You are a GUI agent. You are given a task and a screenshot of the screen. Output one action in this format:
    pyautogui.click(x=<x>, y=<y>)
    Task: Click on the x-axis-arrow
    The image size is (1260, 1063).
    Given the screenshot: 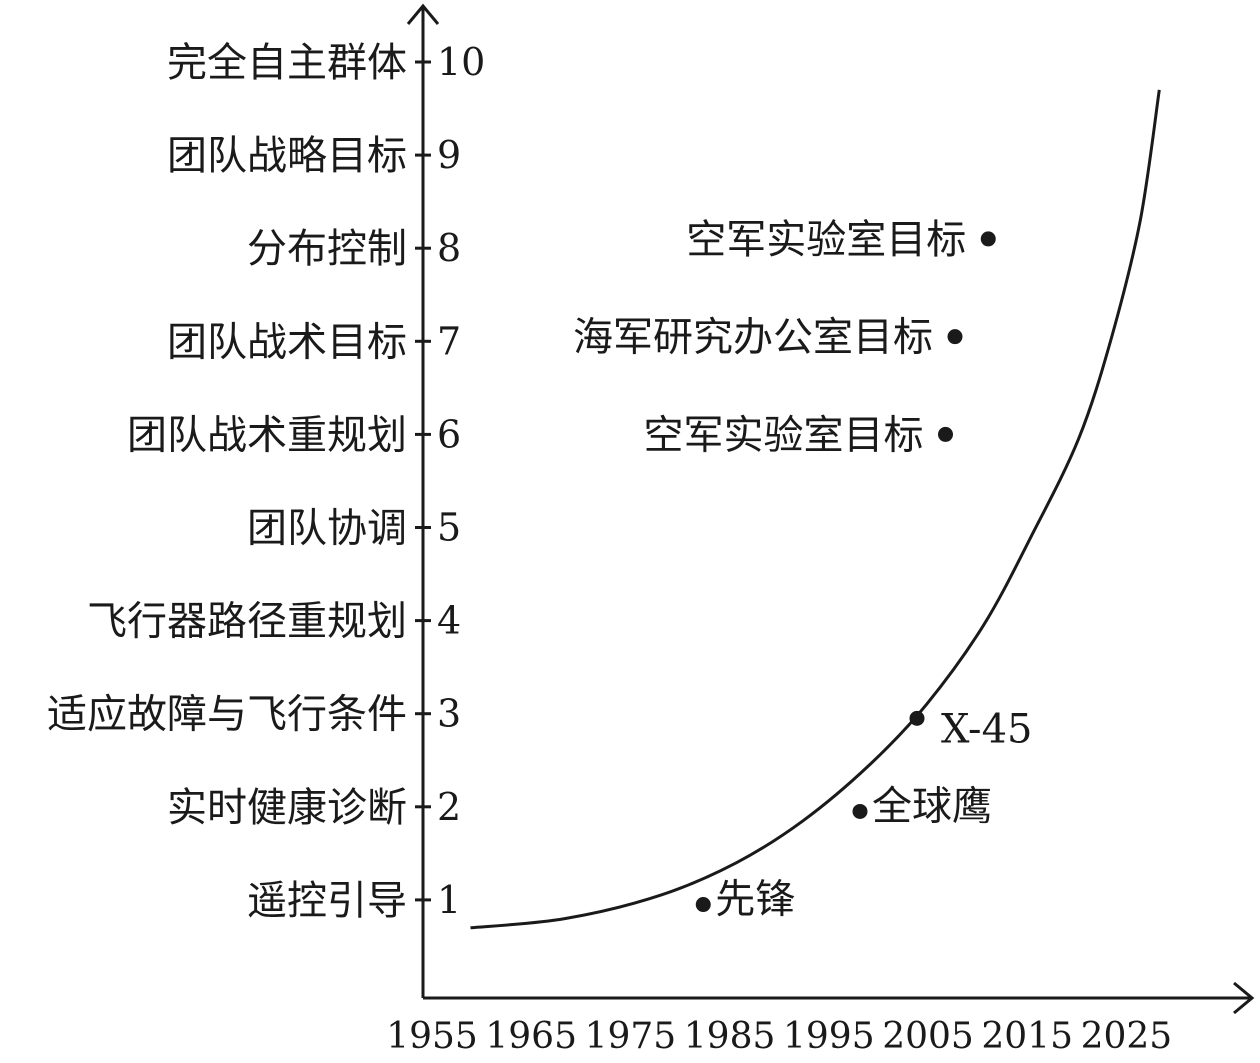 What is the action you would take?
    pyautogui.click(x=1244, y=998)
    